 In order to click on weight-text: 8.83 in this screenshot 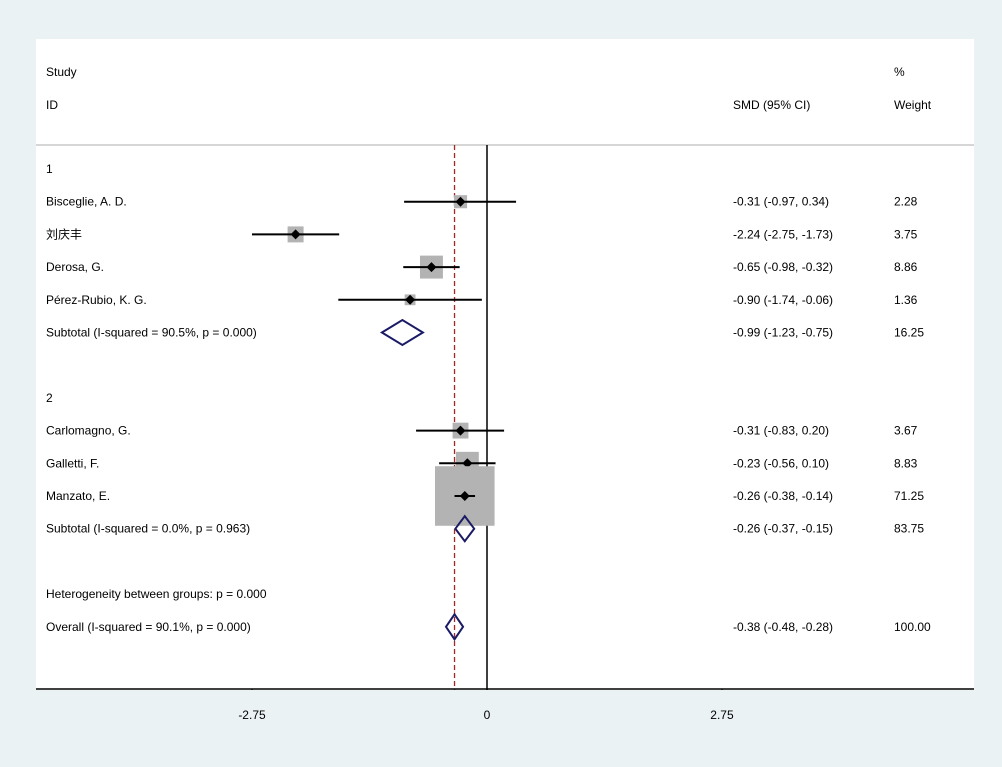, I will do `click(906, 463)`.